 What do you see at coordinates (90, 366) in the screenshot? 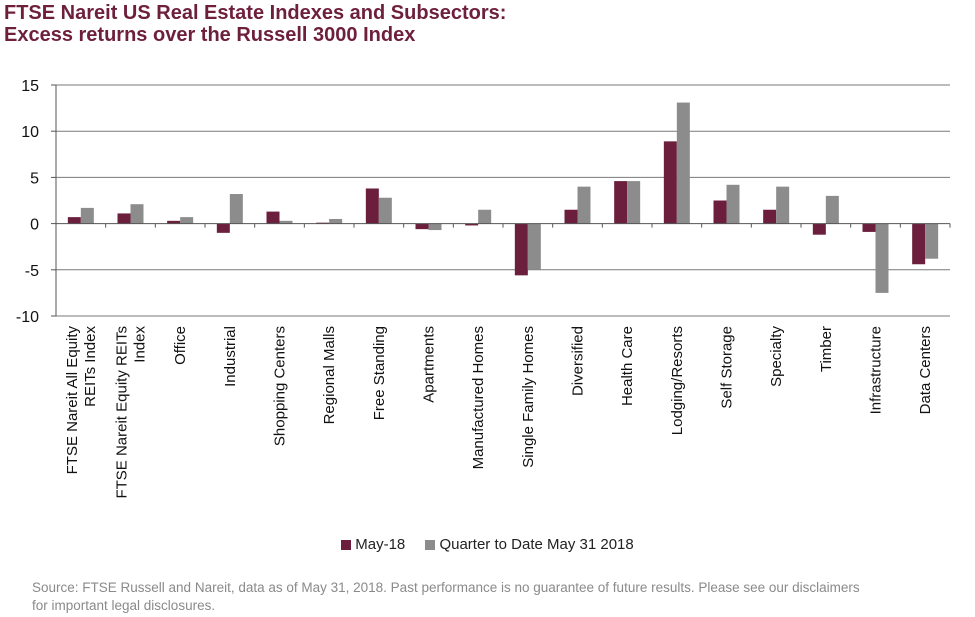
I see `x-tick-label-0-line-1: REITs Index` at bounding box center [90, 366].